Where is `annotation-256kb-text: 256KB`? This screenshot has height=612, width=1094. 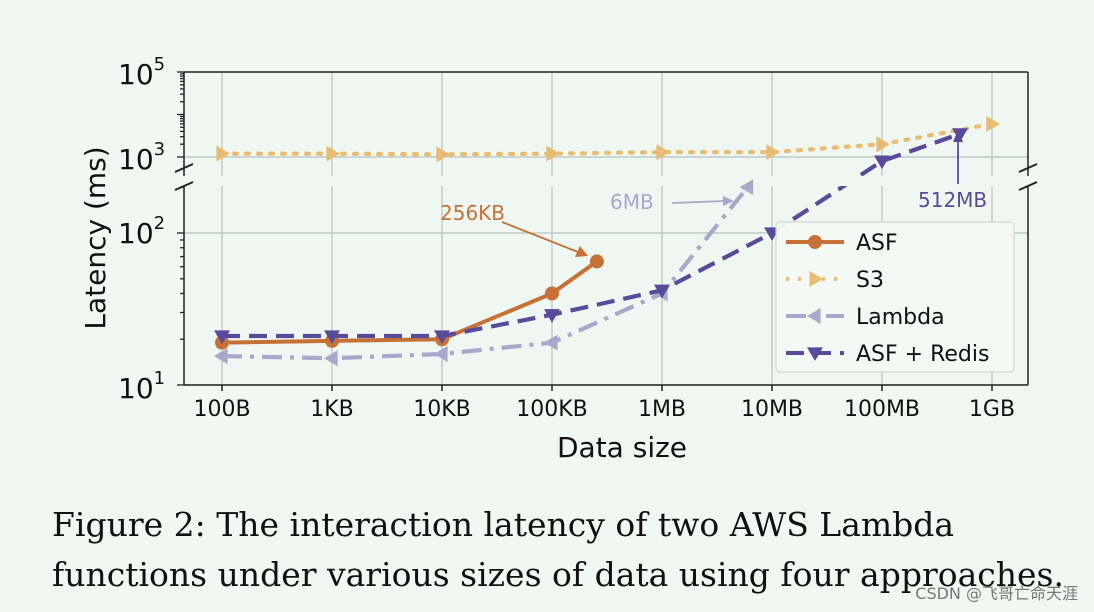 annotation-256kb-text: 256KB is located at coordinates (472, 213).